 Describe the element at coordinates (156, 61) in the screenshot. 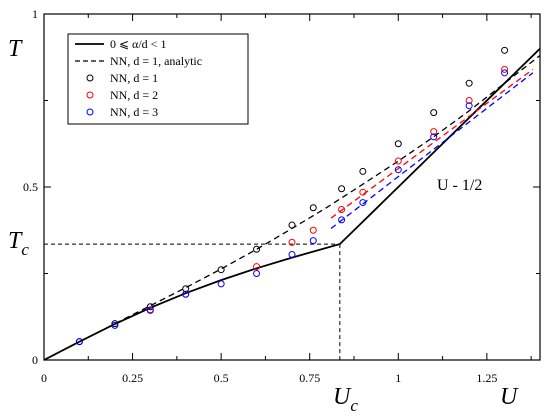

I see `legend-label: NN, d = 1, analytic` at that location.